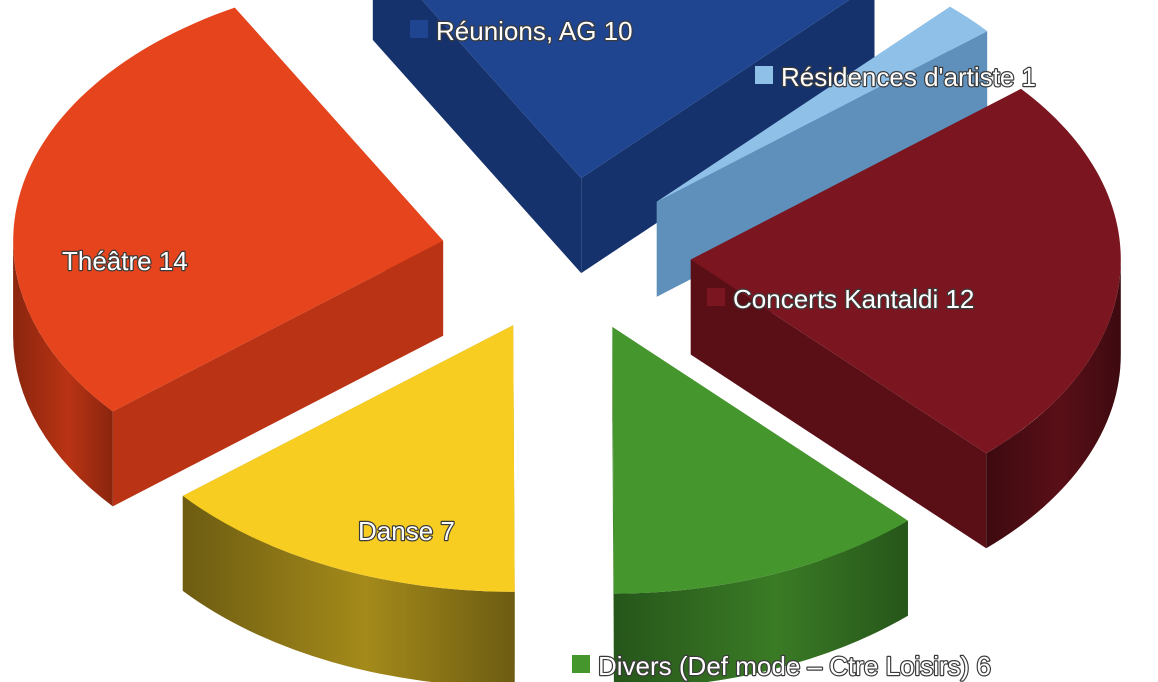  I want to click on slice-r-sidences-d-artiste, so click(822, 104).